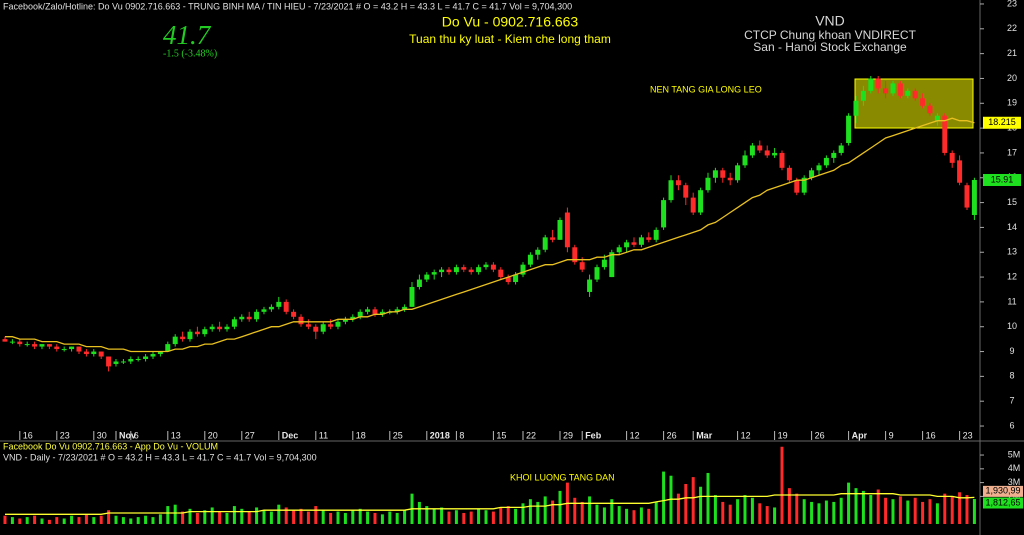 Image resolution: width=1024 pixels, height=535 pixels. Describe the element at coordinates (461, 435) in the screenshot. I see `x-tick-label: 8` at that location.